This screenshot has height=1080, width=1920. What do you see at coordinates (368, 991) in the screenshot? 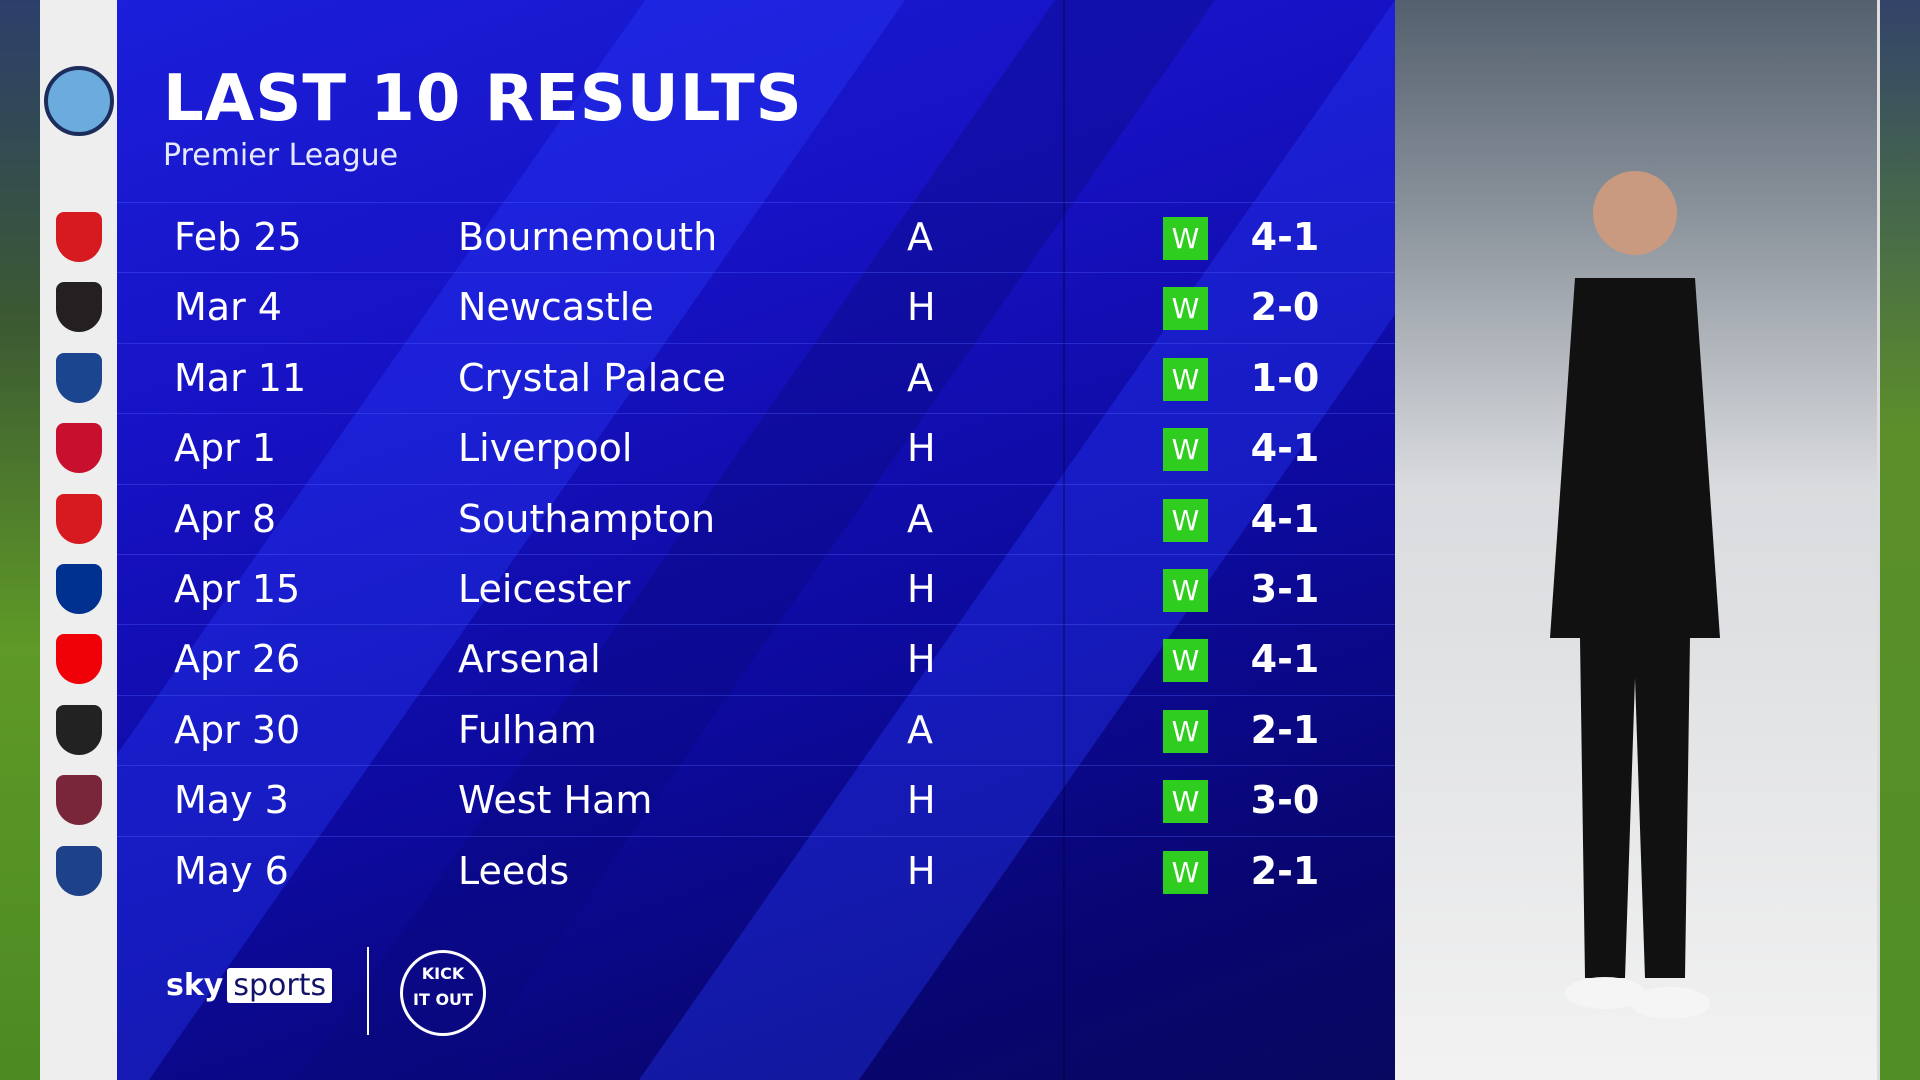
I see `logo-divider` at bounding box center [368, 991].